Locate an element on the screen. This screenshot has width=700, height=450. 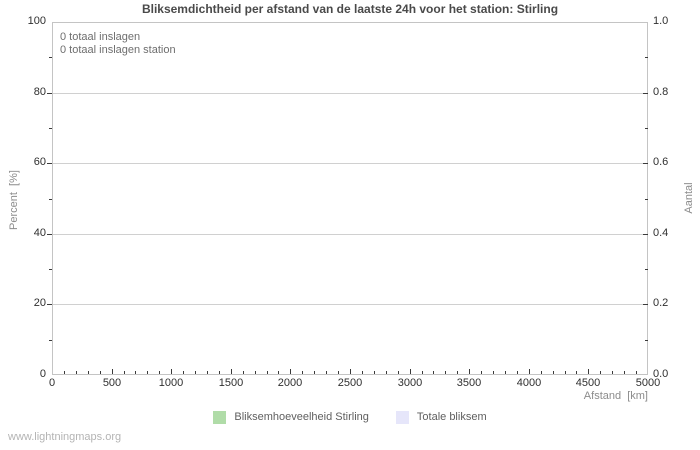
legend-label: Totale bliksem is located at coordinates (451, 417).